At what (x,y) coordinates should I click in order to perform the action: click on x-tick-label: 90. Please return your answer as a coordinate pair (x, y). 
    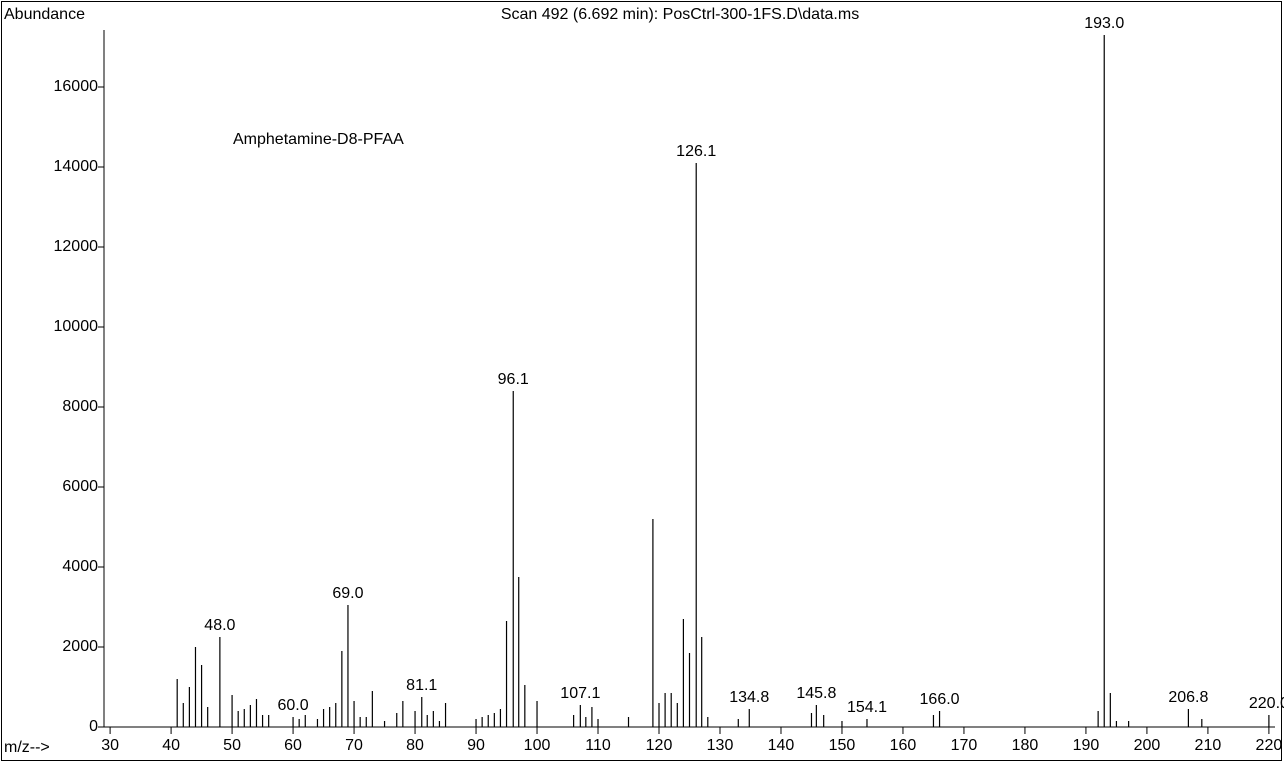
    Looking at the image, I should click on (476, 745).